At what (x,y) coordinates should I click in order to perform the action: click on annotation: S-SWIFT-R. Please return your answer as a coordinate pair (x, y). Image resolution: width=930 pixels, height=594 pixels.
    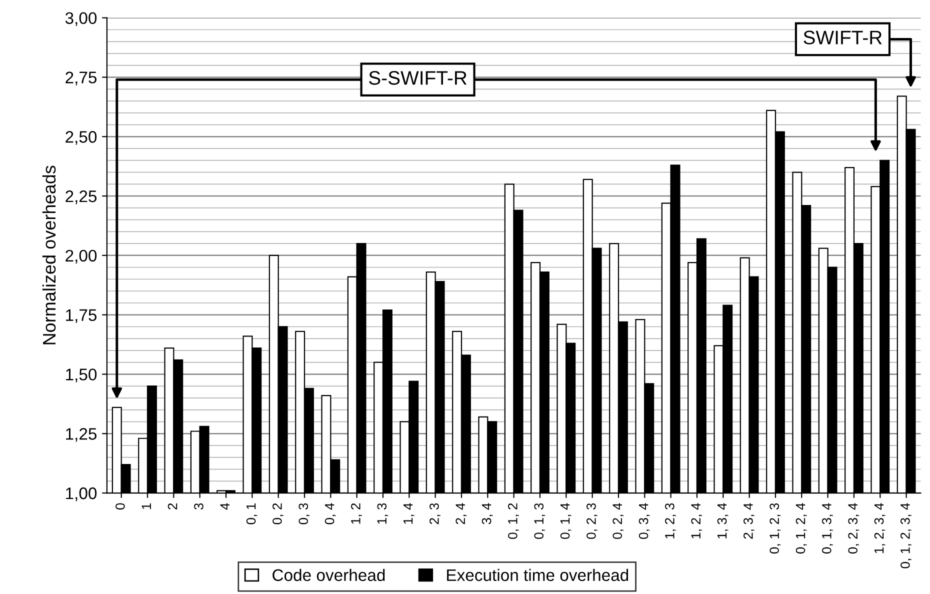
    Looking at the image, I should click on (417, 78).